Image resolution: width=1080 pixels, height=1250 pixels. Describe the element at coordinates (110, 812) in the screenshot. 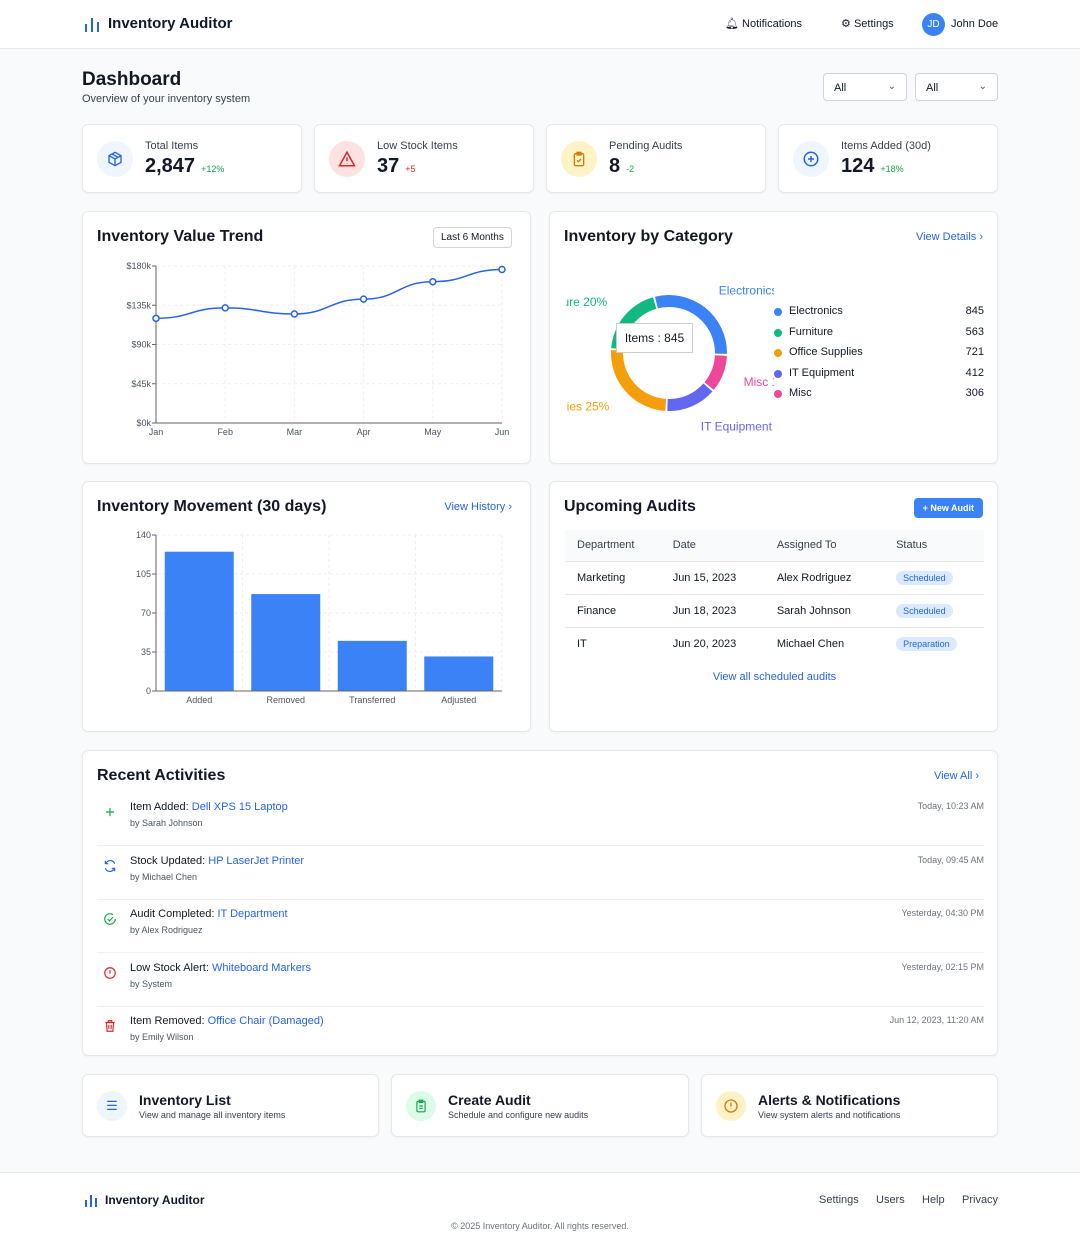

I see `plus-icon` at that location.